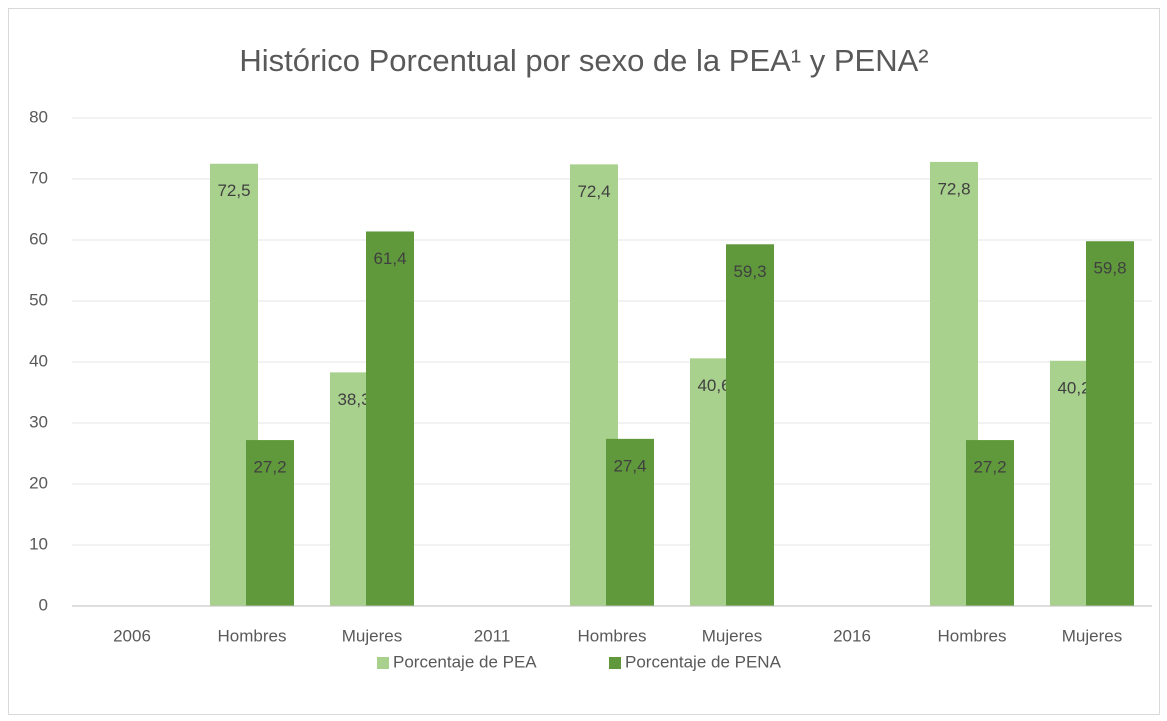 This screenshot has height=721, width=1167. I want to click on y-tick-label: 10, so click(38, 543).